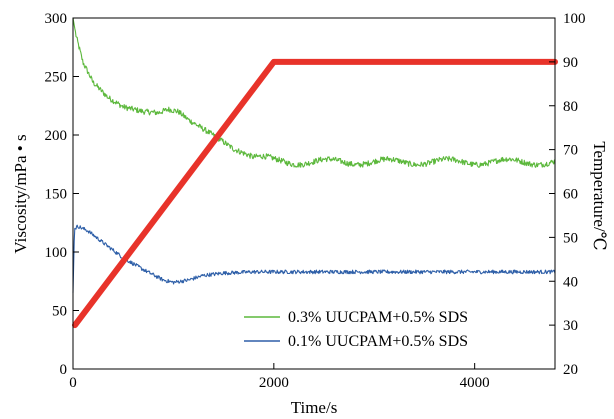  Describe the element at coordinates (570, 151) in the screenshot. I see `y-right-tick-label: 70` at that location.